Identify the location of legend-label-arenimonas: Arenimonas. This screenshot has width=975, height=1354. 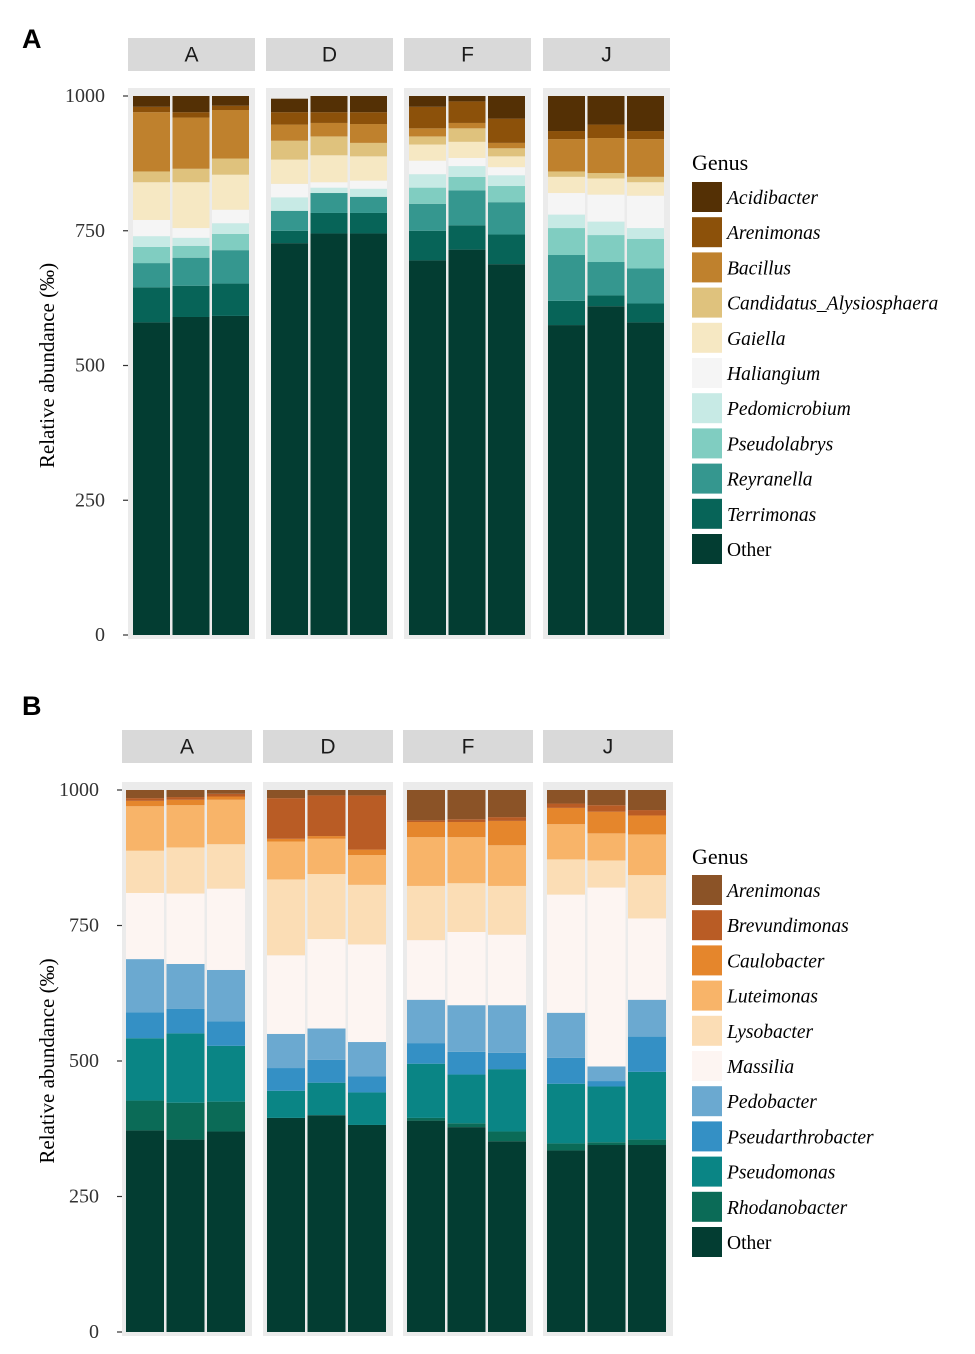
(773, 233).